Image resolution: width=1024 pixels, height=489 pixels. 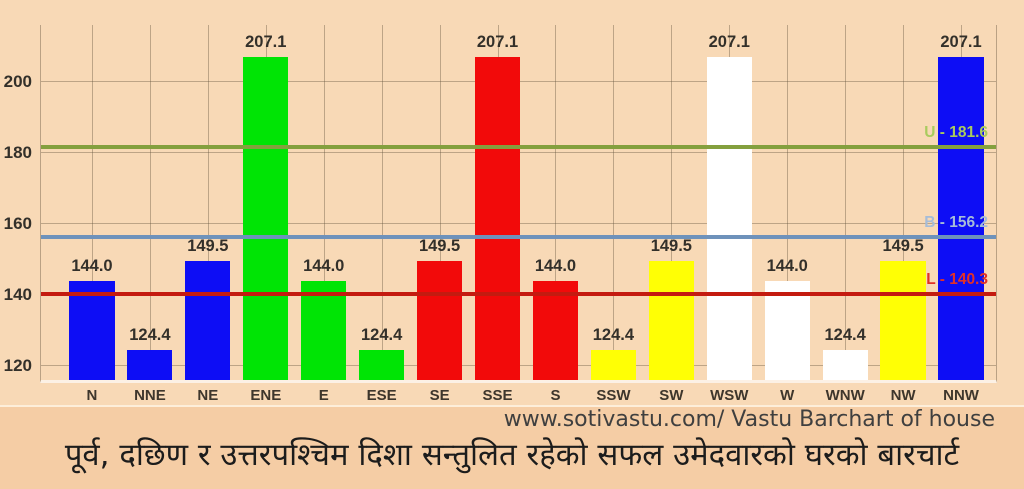 I want to click on bar-SW, so click(x=671, y=320).